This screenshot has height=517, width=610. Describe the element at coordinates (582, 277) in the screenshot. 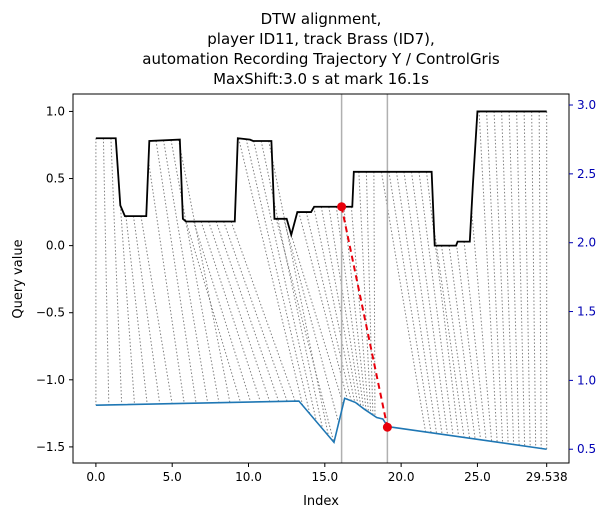

I see `right-axis-ticks: 3.0 2.5 2.0 1.5 1.0 0.5` at that location.